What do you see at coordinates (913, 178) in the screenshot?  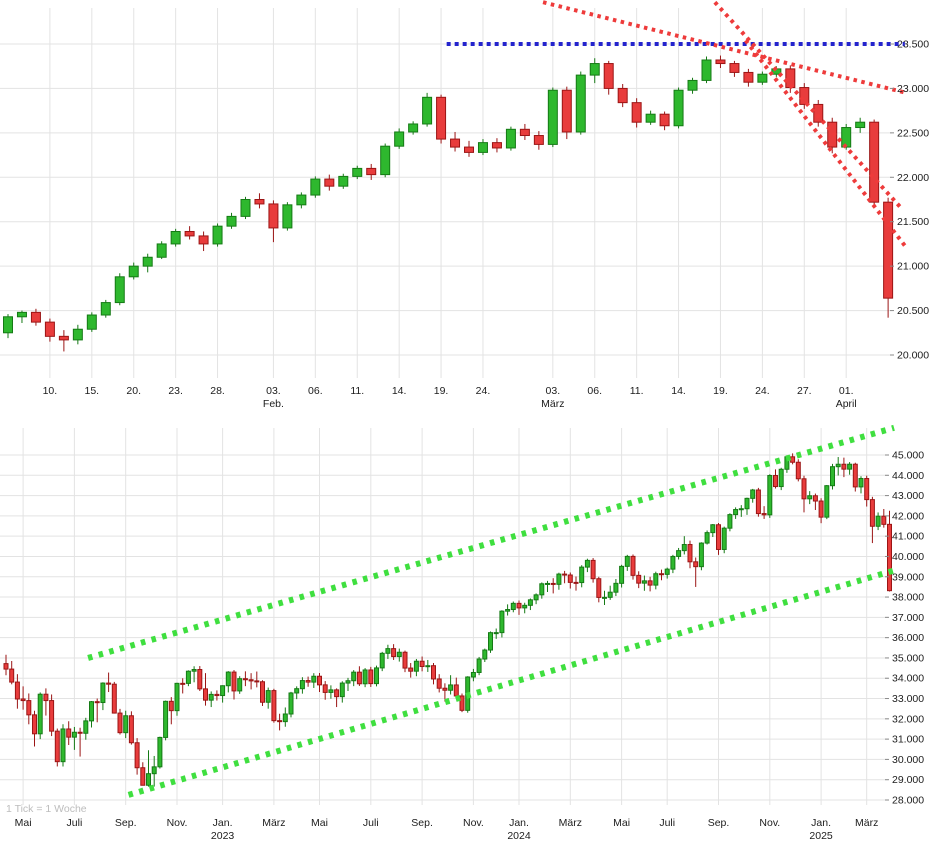 I see `y-axis-label: 22.000` at bounding box center [913, 178].